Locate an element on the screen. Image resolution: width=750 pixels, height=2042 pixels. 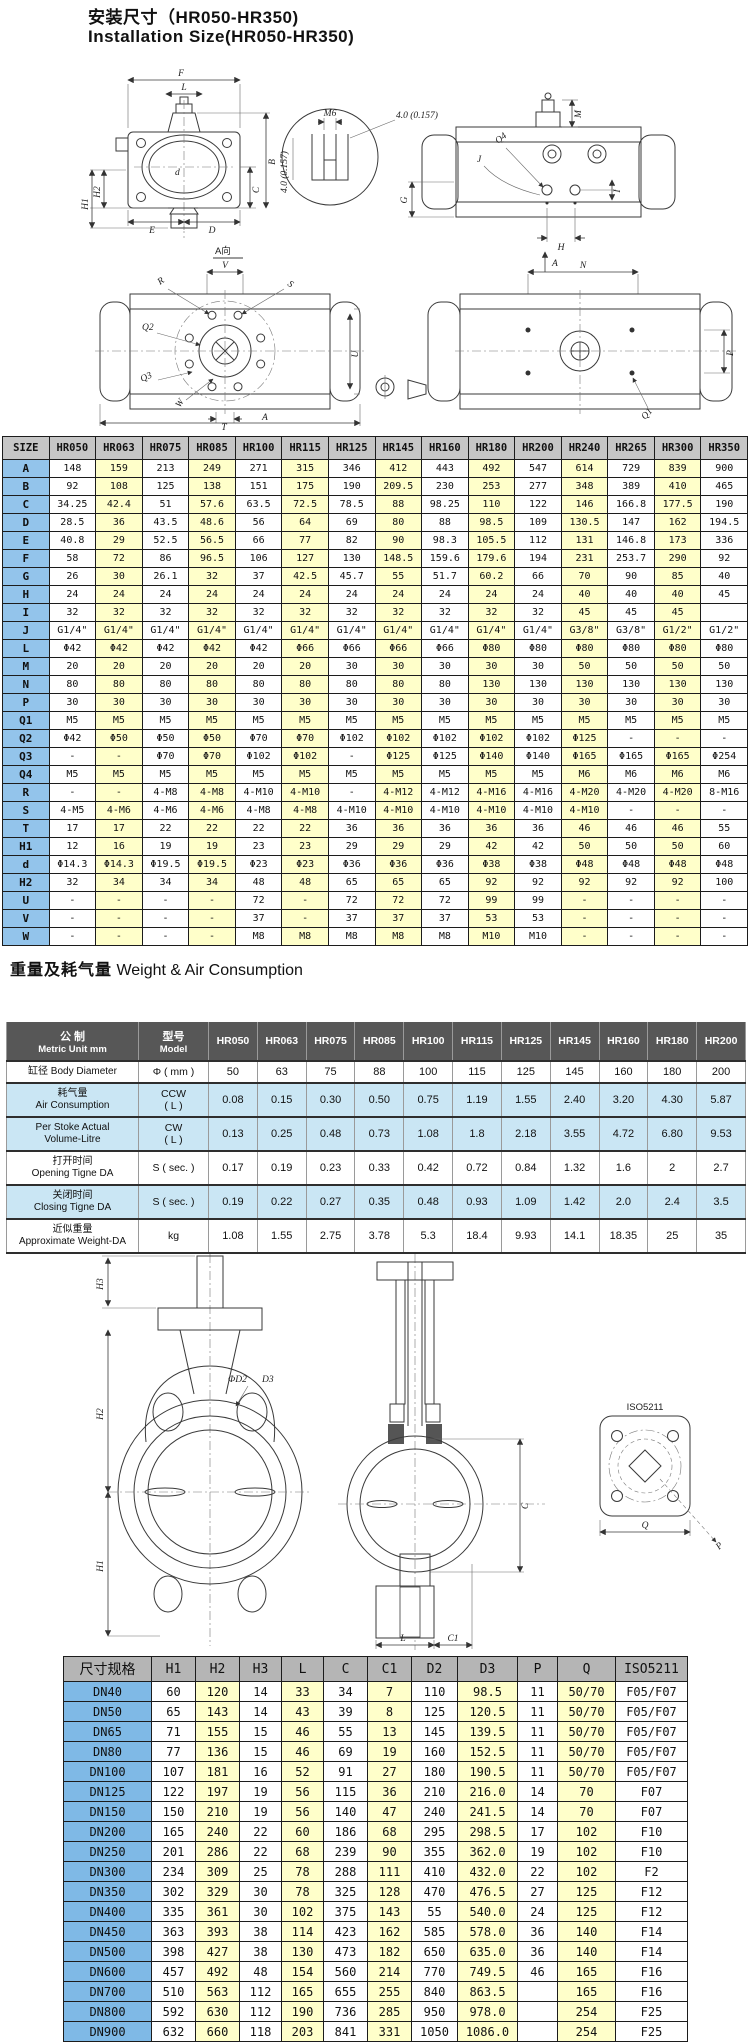
valve-column-header: C is located at coordinates (345, 1669).